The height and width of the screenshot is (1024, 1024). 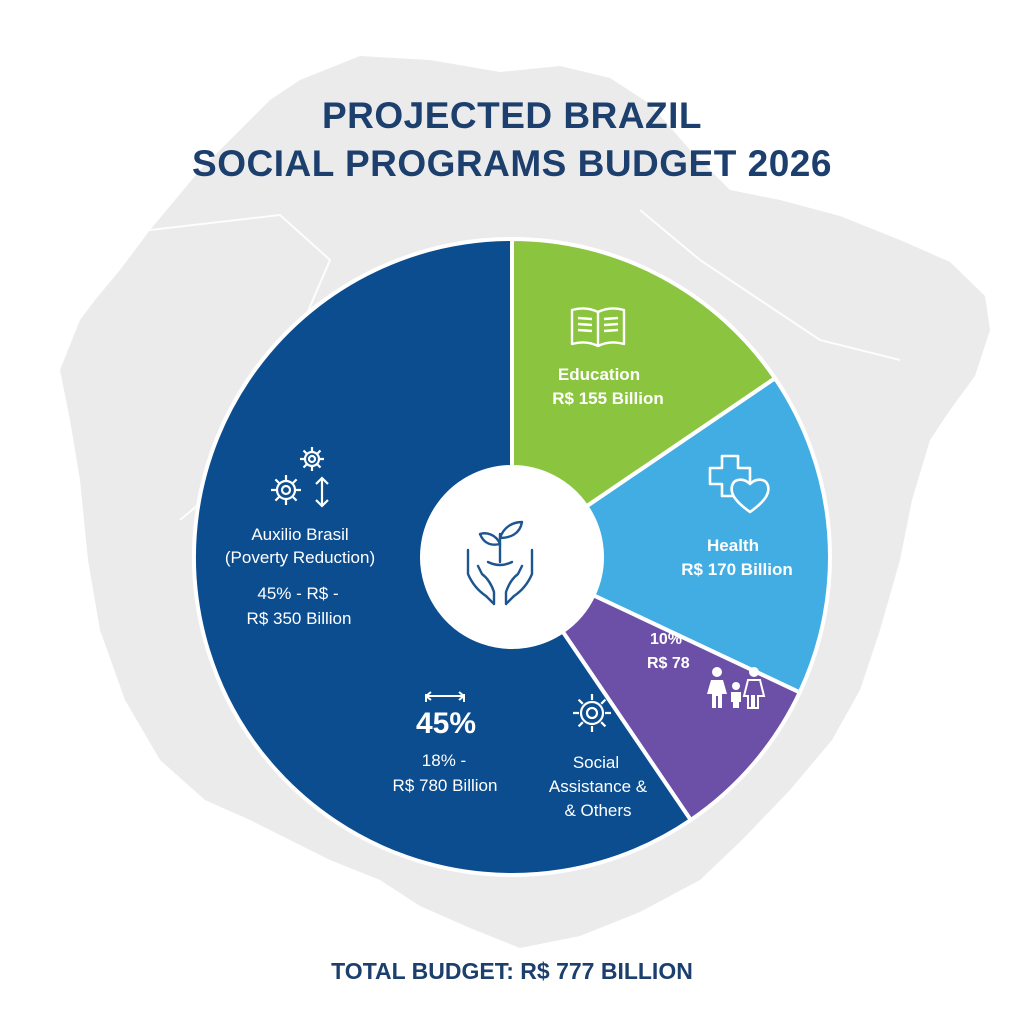 I want to click on secondary-value: R$ 780 Billion, so click(x=445, y=785).